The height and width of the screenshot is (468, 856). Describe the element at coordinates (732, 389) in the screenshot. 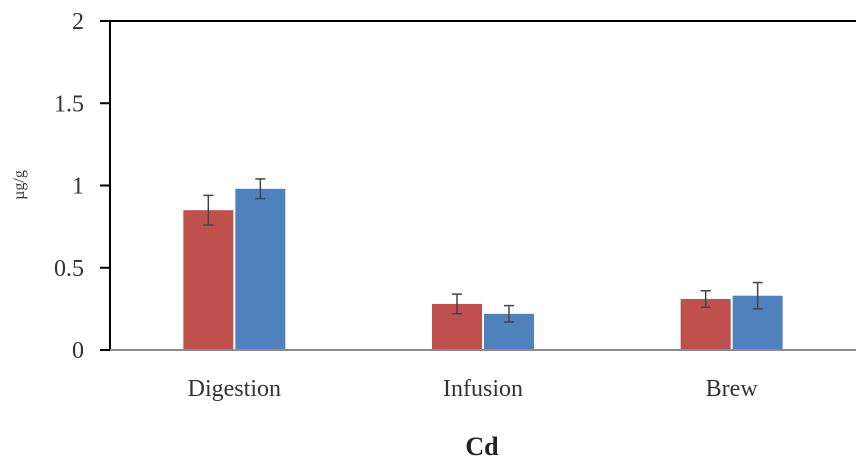

I see `x-tick-label: Brew` at that location.